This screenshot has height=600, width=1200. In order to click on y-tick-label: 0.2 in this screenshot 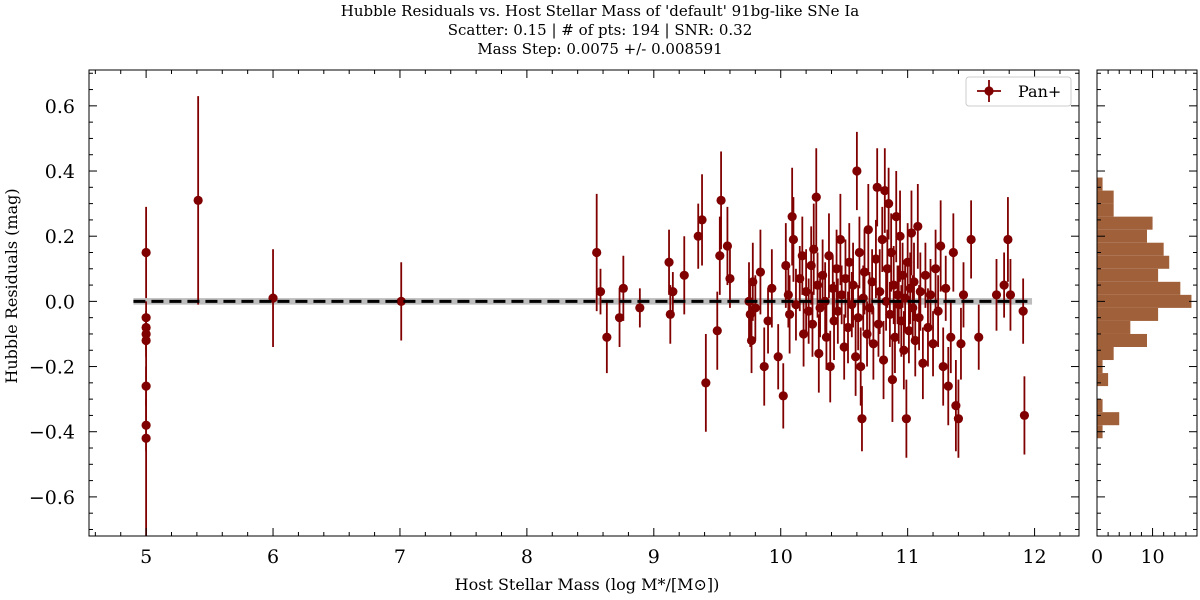, I will do `click(60, 237)`.